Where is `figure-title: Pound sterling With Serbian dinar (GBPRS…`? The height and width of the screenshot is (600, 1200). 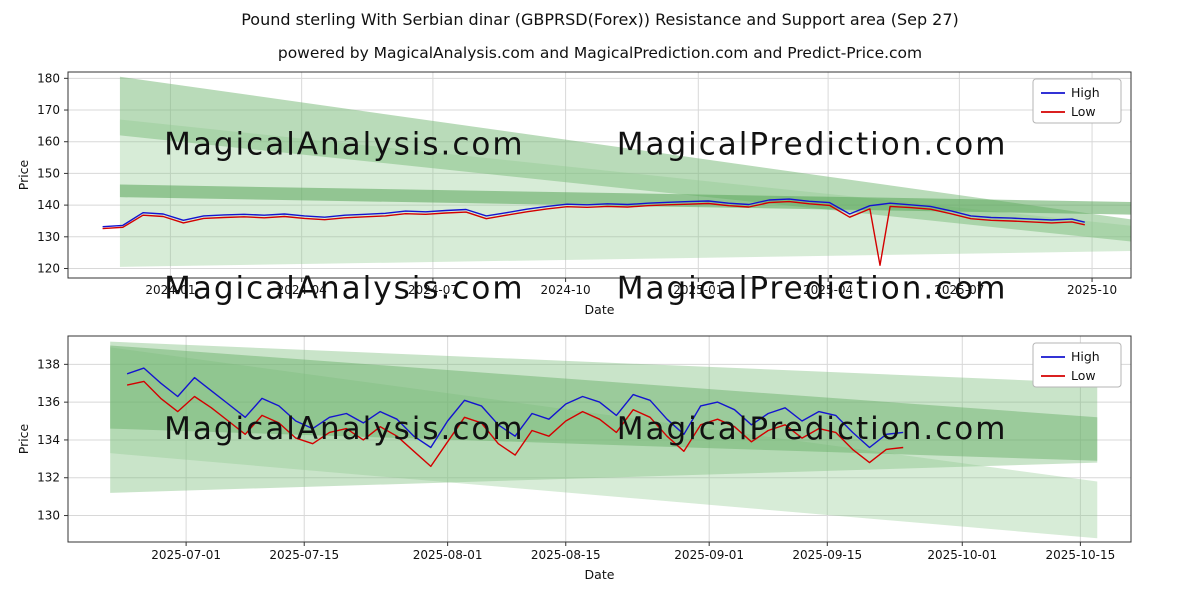
figure-title: Pound sterling With Serbian dinar (GBPRS… is located at coordinates (600, 19).